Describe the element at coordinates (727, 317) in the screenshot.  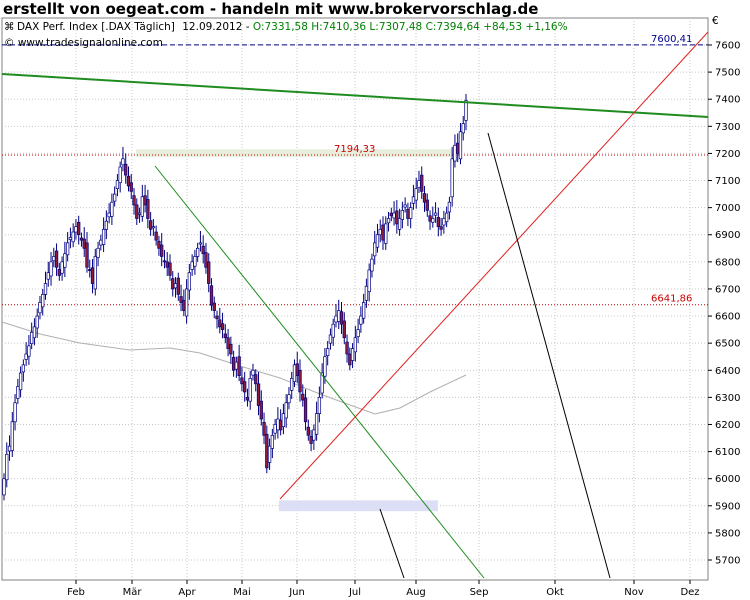
I see `y-tick-label-6600: 6600` at that location.